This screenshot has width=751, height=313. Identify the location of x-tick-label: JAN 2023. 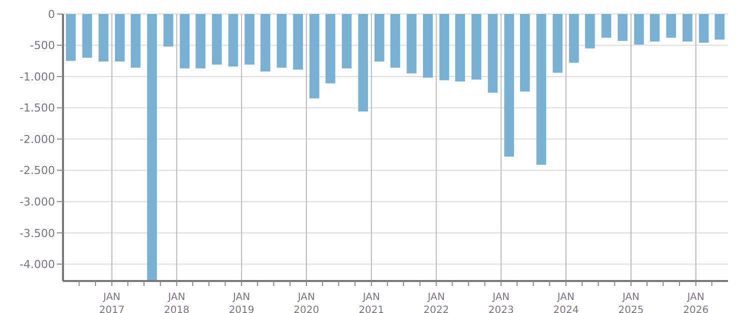
(501, 302).